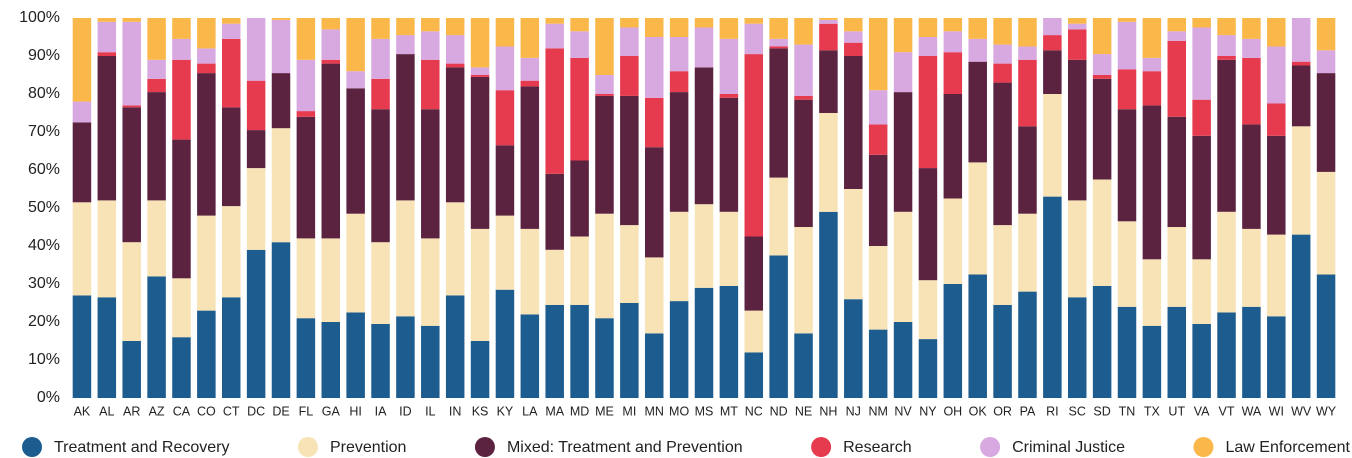 This screenshot has height=458, width=1352. Describe the element at coordinates (1127, 411) in the screenshot. I see `x-tick-label: TN` at that location.